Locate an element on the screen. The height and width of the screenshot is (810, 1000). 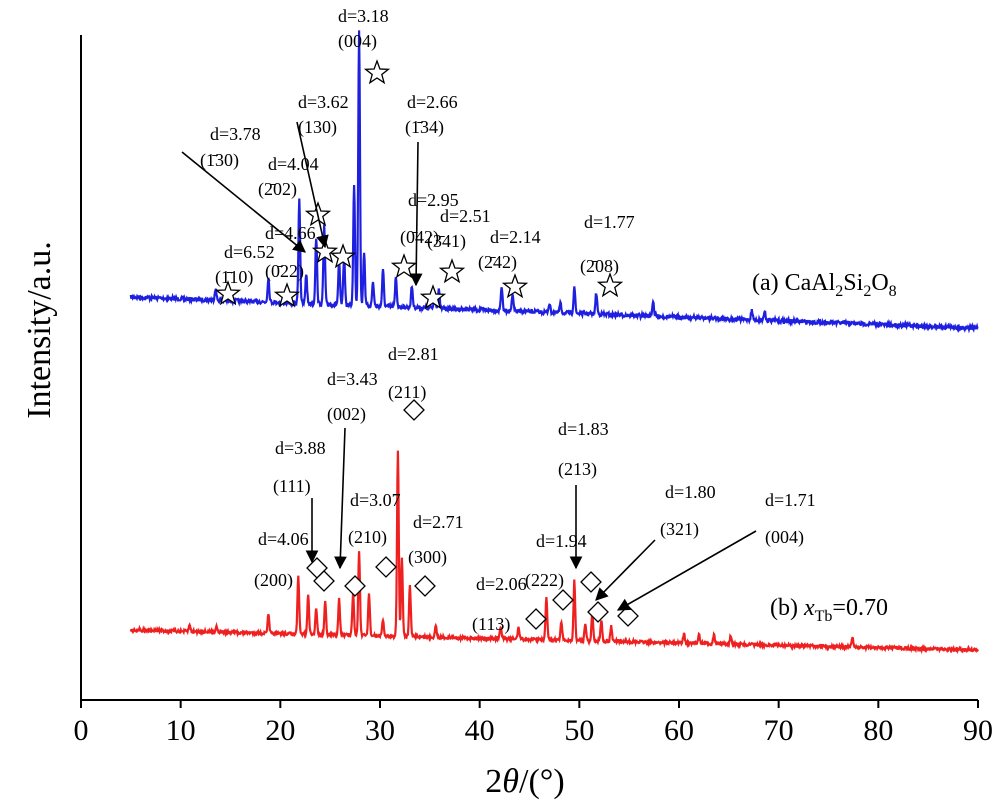
ann-a-10-label: d=6.52 is located at coordinates (249, 252).